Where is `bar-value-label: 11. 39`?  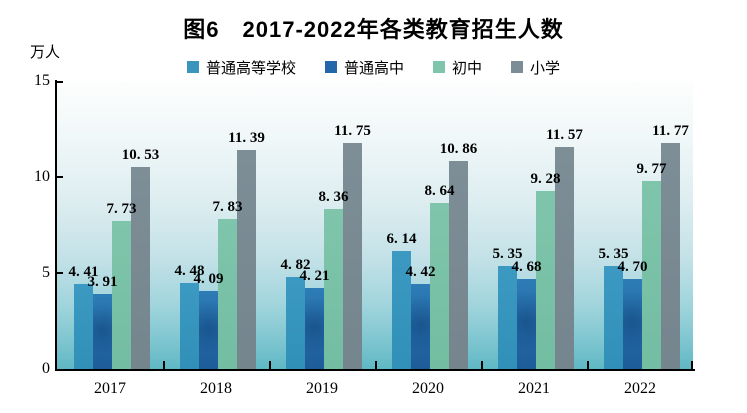 bar-value-label: 11. 39 is located at coordinates (246, 138).